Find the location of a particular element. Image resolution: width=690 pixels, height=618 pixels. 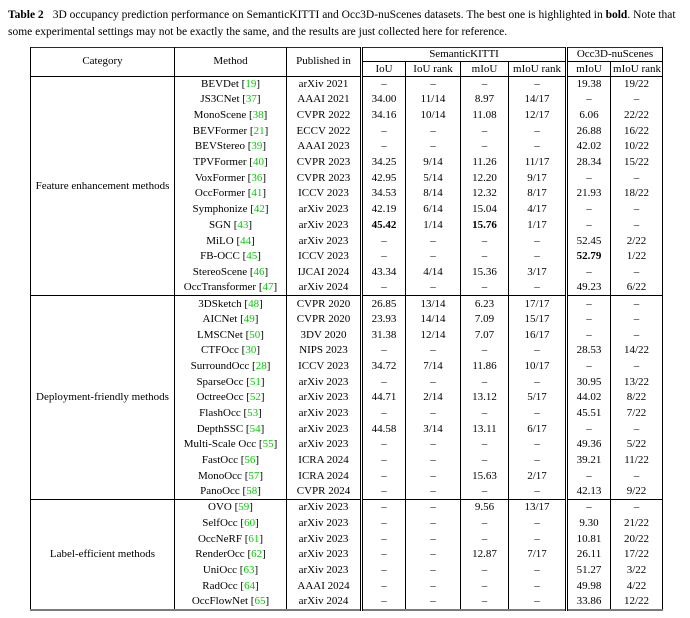

metric-cell: 1/14 is located at coordinates (433, 225).